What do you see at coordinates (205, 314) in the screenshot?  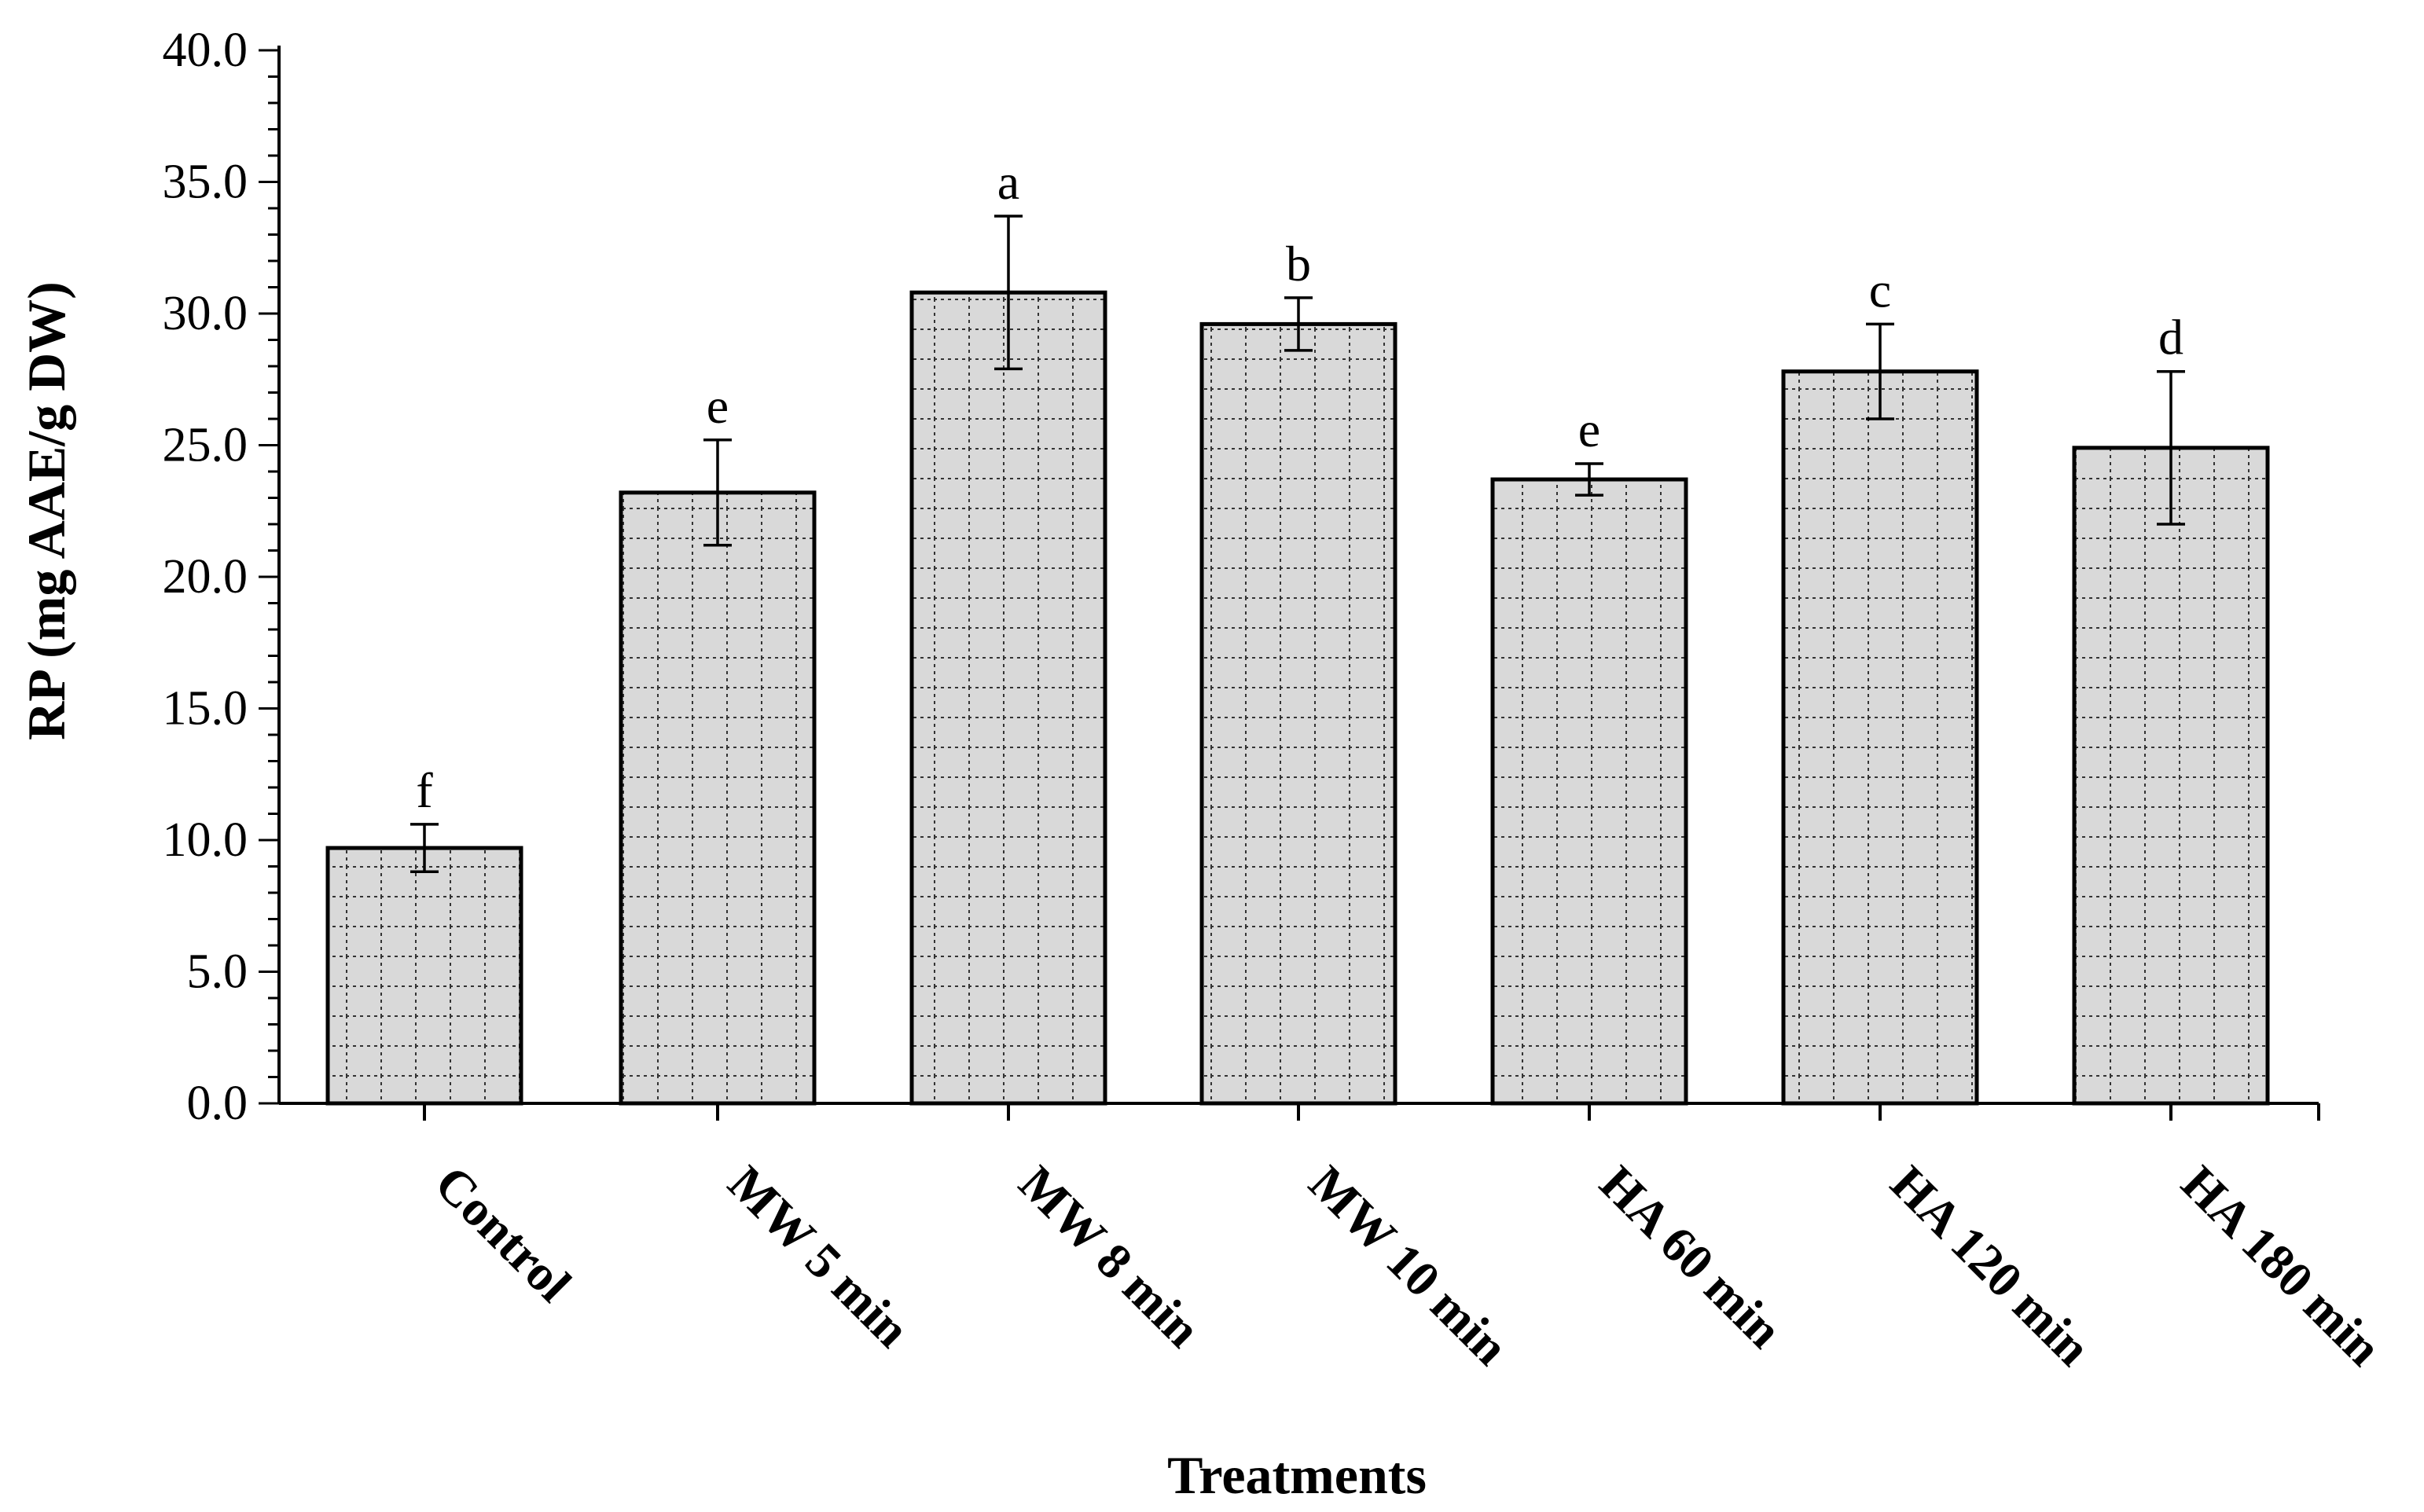 I see `y-tick-label: 30.0` at bounding box center [205, 314].